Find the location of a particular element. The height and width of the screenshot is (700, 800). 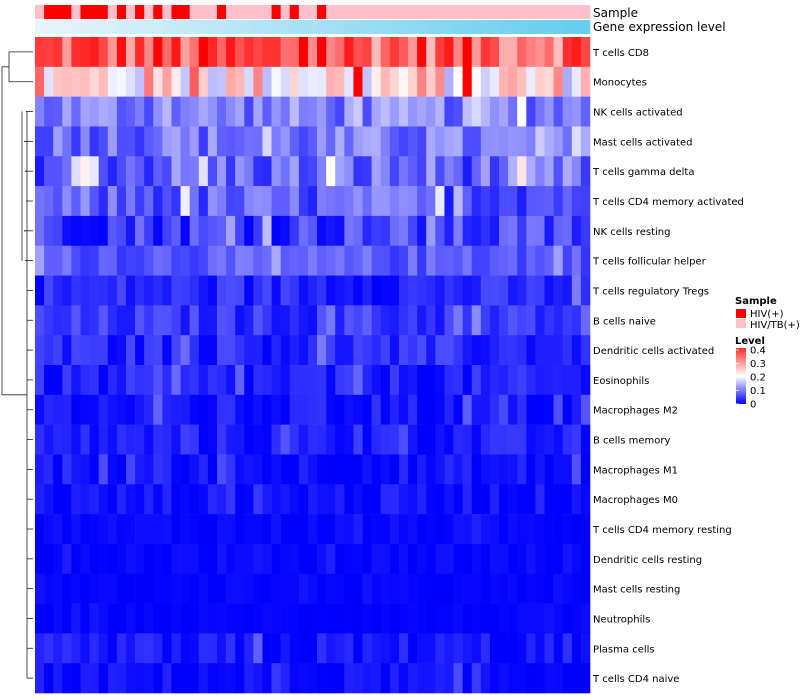

row-label: B cells memory is located at coordinates (631, 441).